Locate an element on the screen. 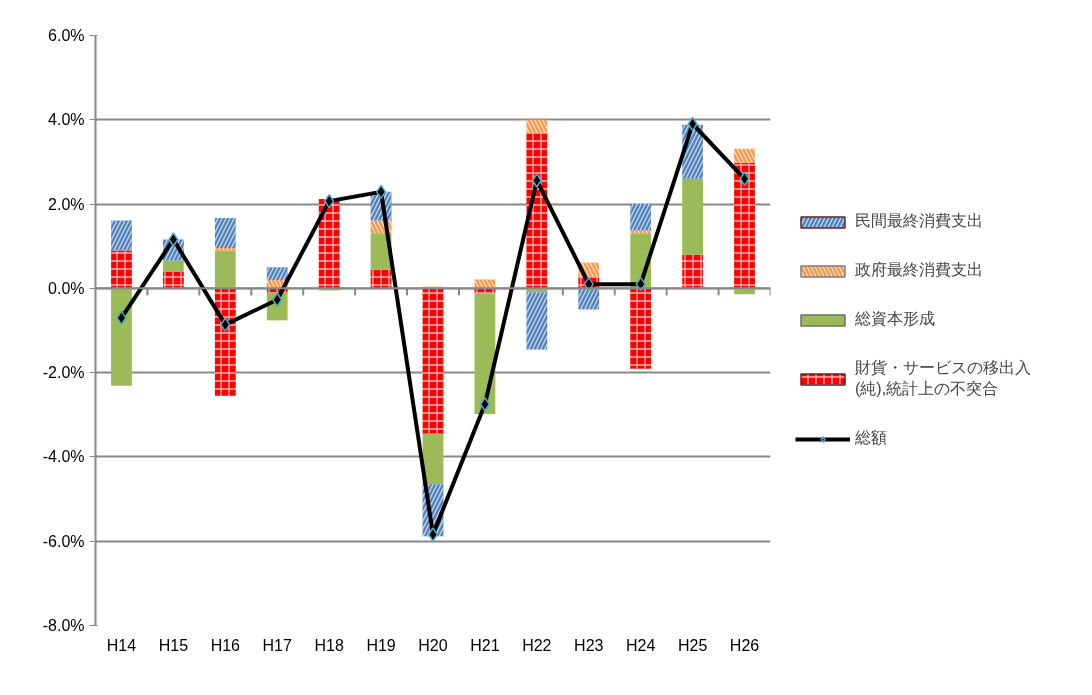  x-tick-label: H26 is located at coordinates (744, 645).